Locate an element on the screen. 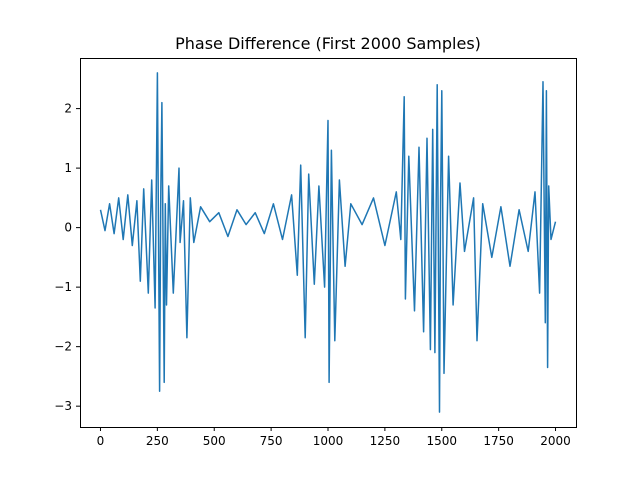 This screenshot has height=484, width=640. x-tick-label: 250 is located at coordinates (157, 441).